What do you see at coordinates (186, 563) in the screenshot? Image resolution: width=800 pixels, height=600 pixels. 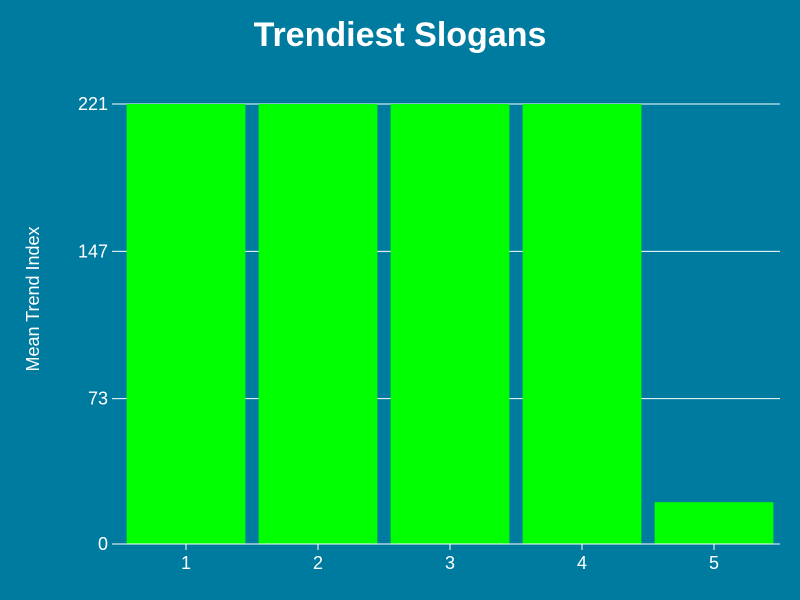 I see `x-tick-label: 1` at bounding box center [186, 563].